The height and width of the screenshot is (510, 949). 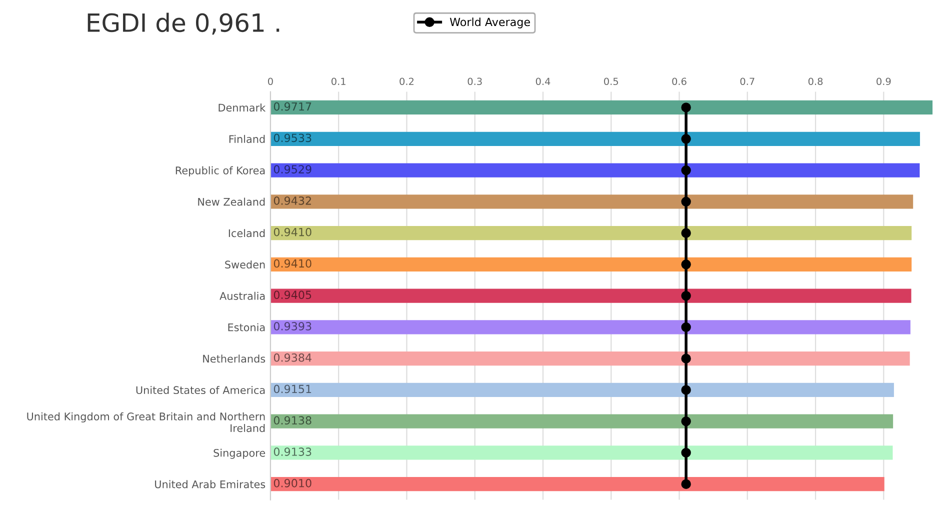 What do you see at coordinates (293, 169) in the screenshot?
I see `data-label: 0.9529` at bounding box center [293, 169].